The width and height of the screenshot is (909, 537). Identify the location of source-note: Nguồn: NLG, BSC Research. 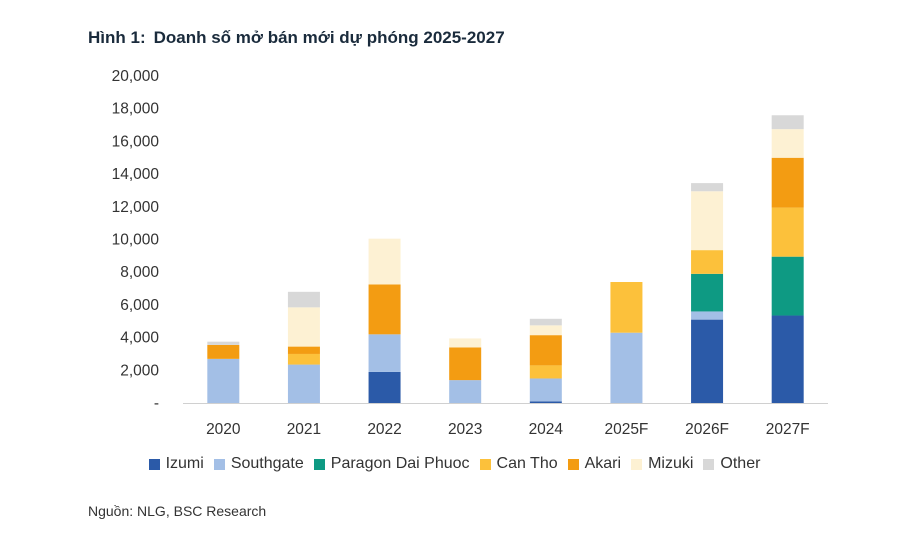
(177, 511).